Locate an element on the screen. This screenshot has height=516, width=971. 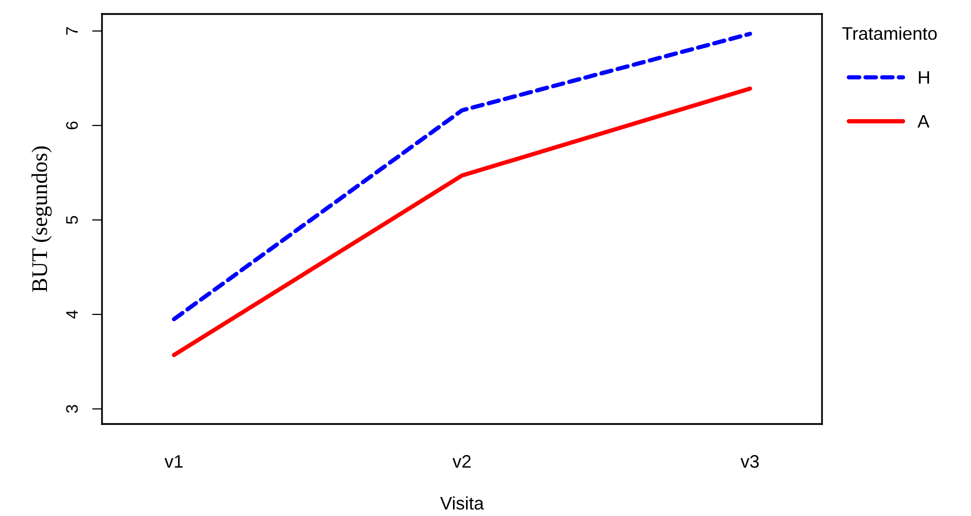
y-axis-title: BUT (segundos) is located at coordinates (42, 219).